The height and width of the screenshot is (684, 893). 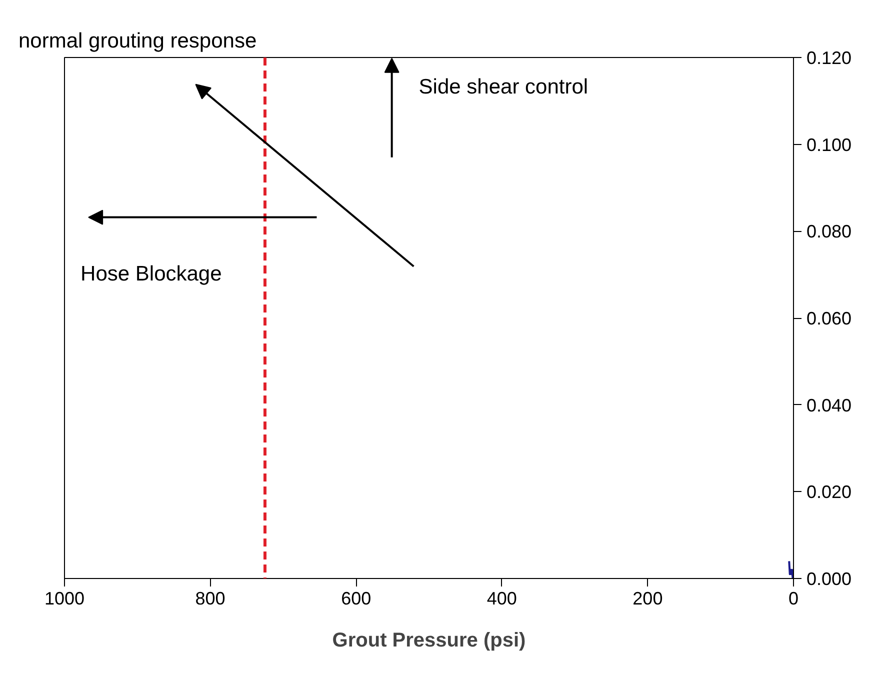 What do you see at coordinates (829, 232) in the screenshot?
I see `y-tick-label: 0.080` at bounding box center [829, 232].